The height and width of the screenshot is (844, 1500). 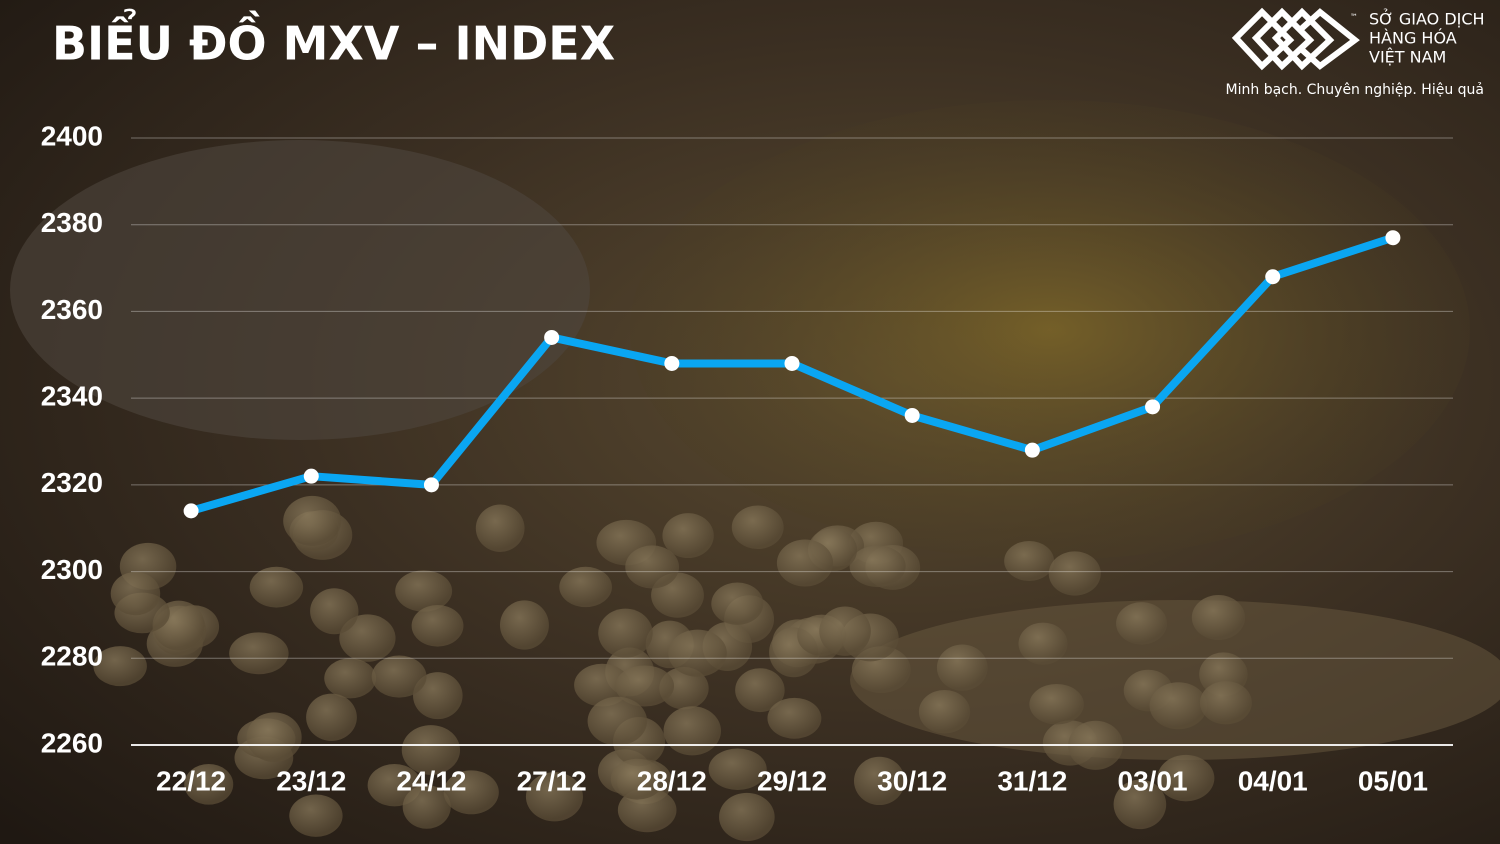 I want to click on logo-slogan: Minh bạch. Chuyên nghiệp. Hiệu quả, so click(x=1355, y=90).